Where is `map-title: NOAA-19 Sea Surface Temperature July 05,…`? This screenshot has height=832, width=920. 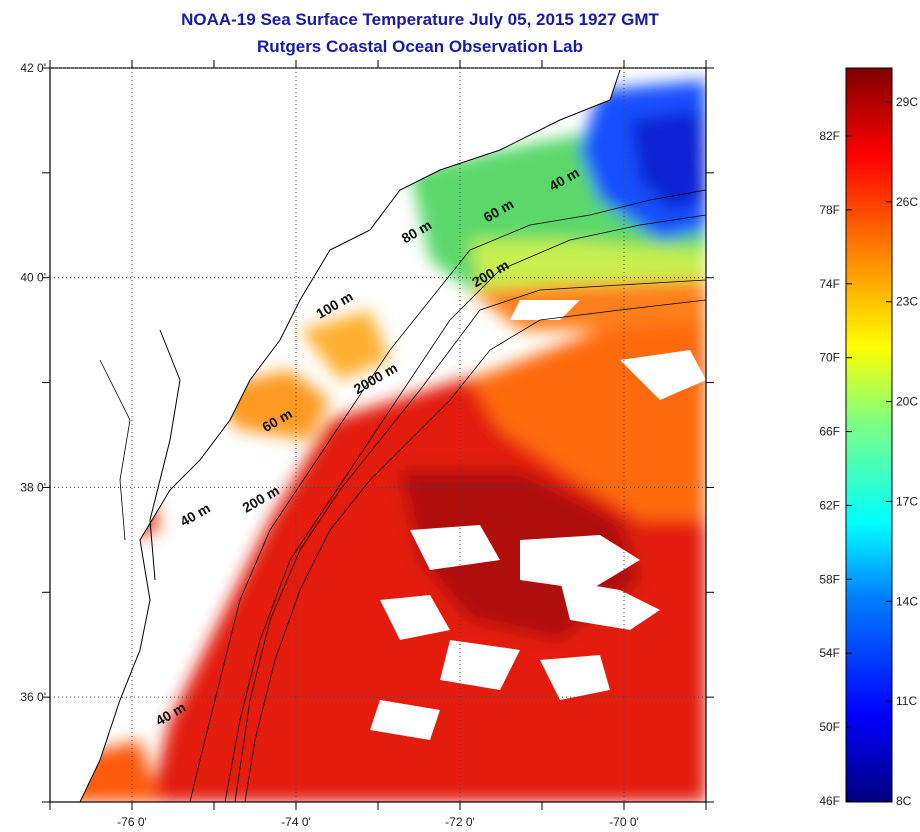
map-title: NOAA-19 Sea Surface Temperature July 05,… is located at coordinates (420, 19).